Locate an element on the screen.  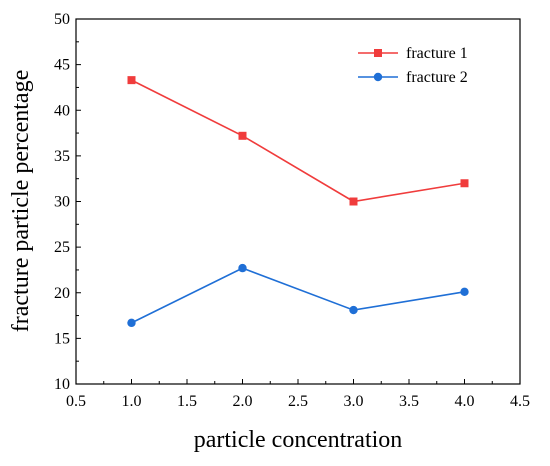
y-tick-label: 45 is located at coordinates (62, 65).